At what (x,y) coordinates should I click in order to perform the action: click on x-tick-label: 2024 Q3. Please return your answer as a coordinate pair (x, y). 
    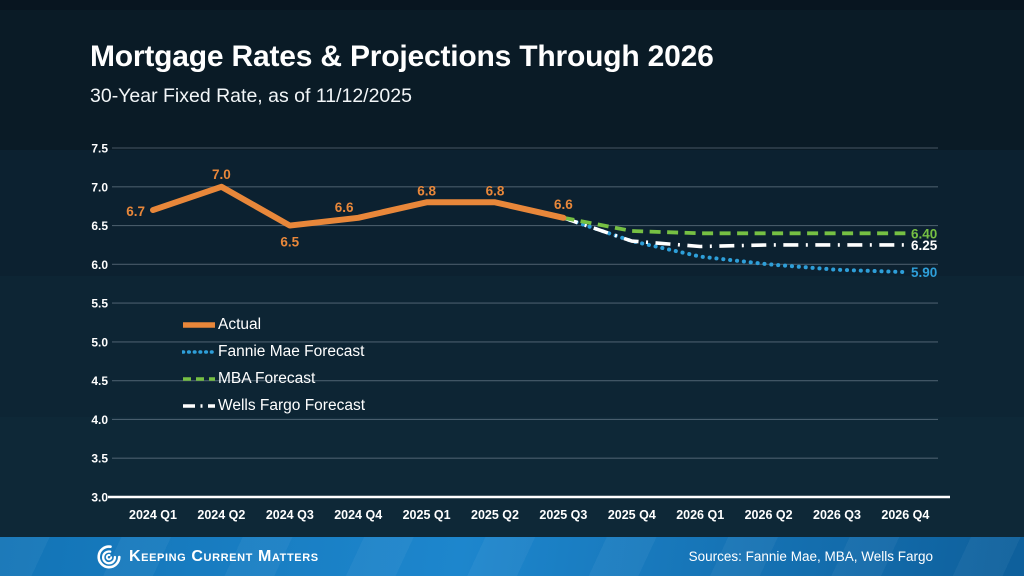
    Looking at the image, I should click on (290, 515).